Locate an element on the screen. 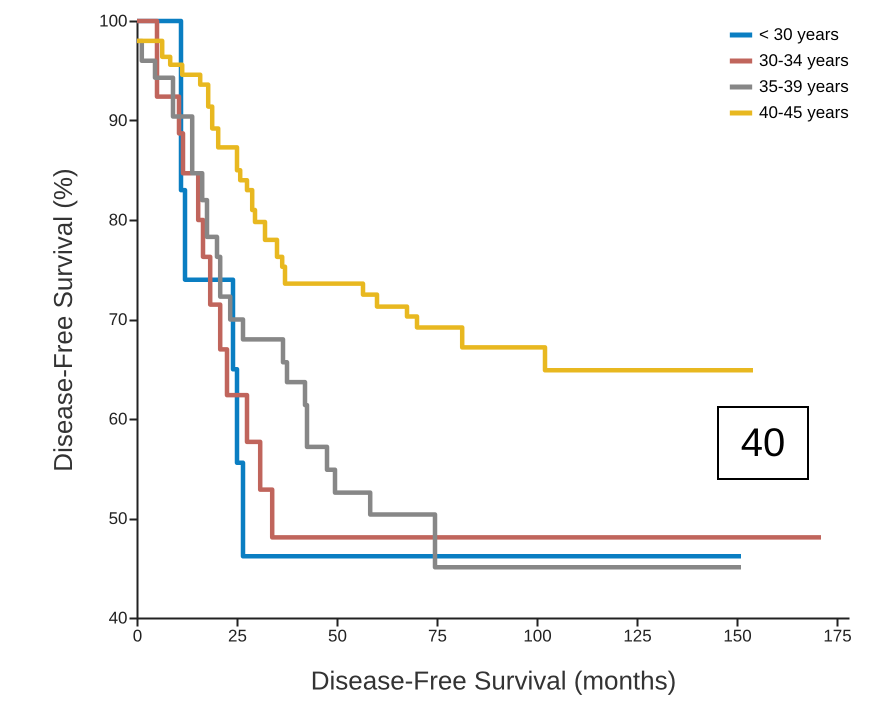  x-tick-label: 50 is located at coordinates (337, 636).